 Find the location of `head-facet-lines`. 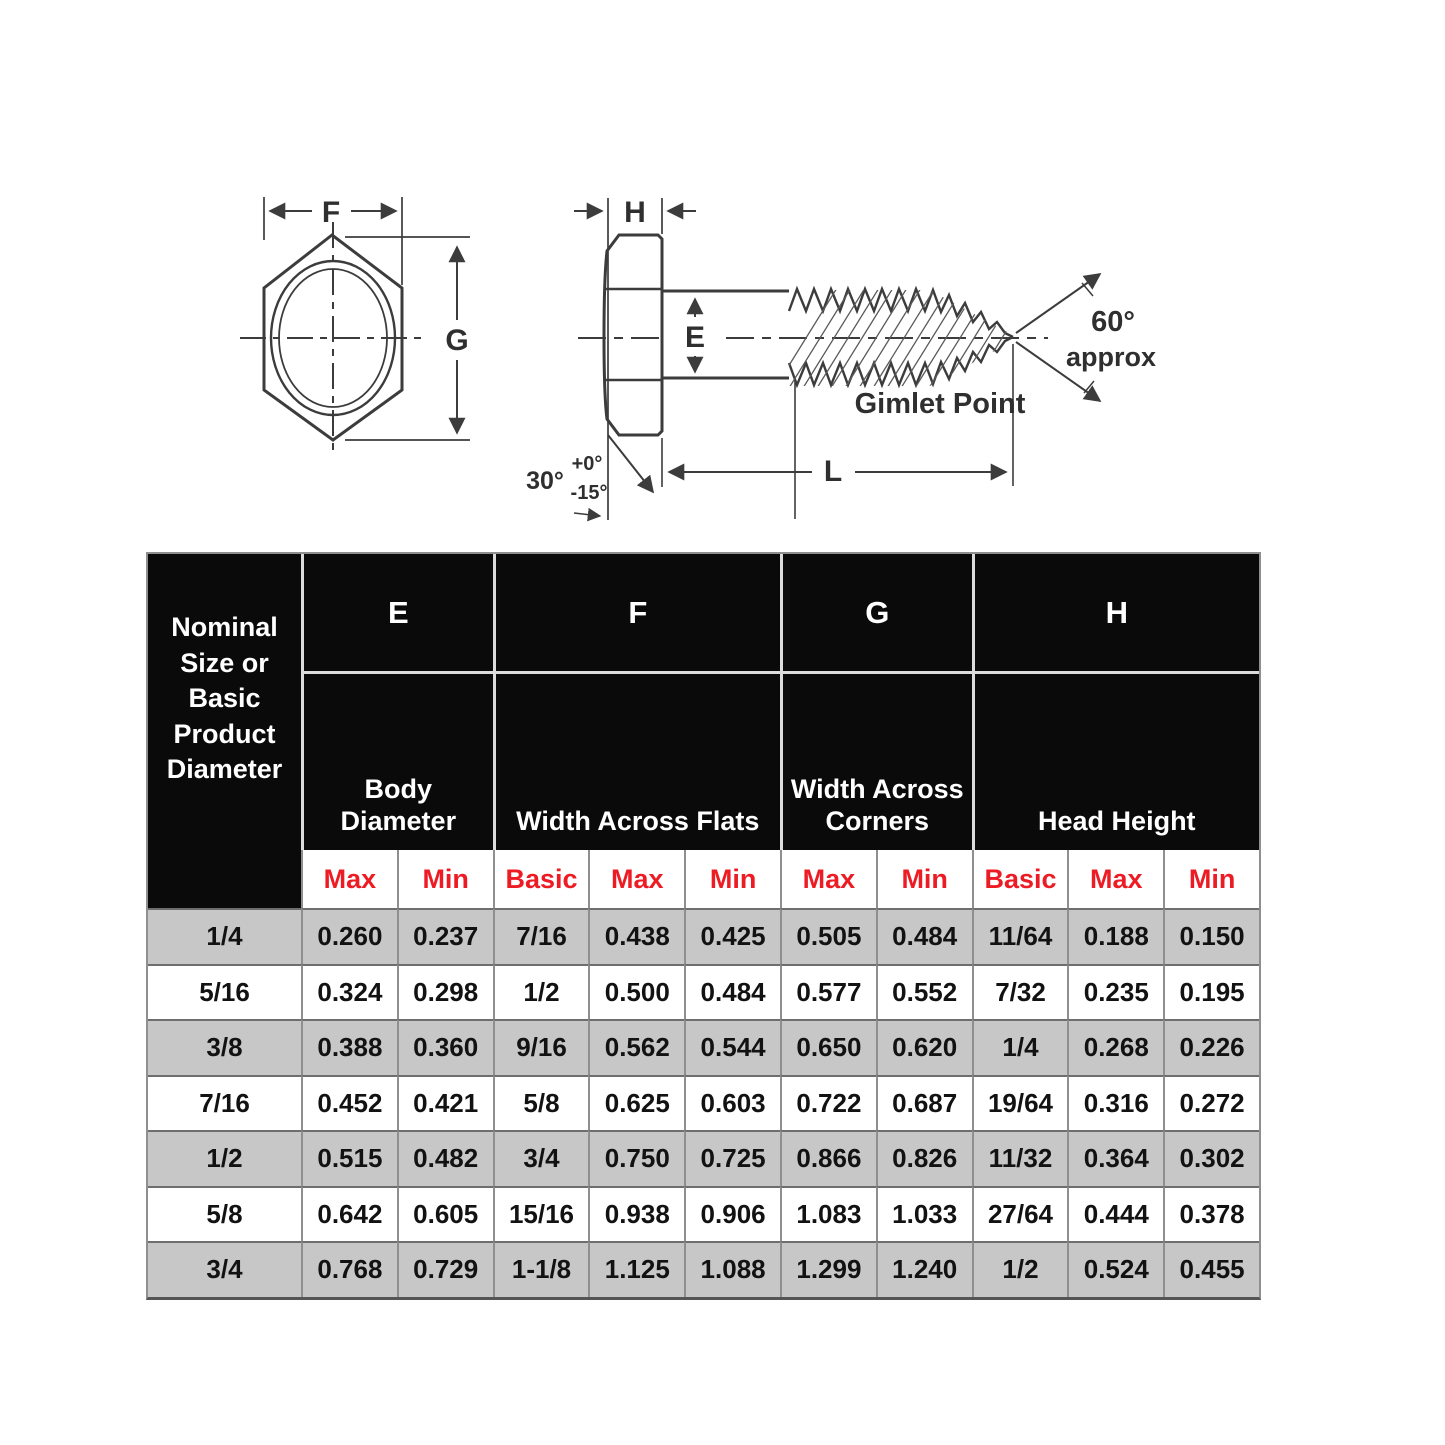

head-facet-lines is located at coordinates (633, 334).